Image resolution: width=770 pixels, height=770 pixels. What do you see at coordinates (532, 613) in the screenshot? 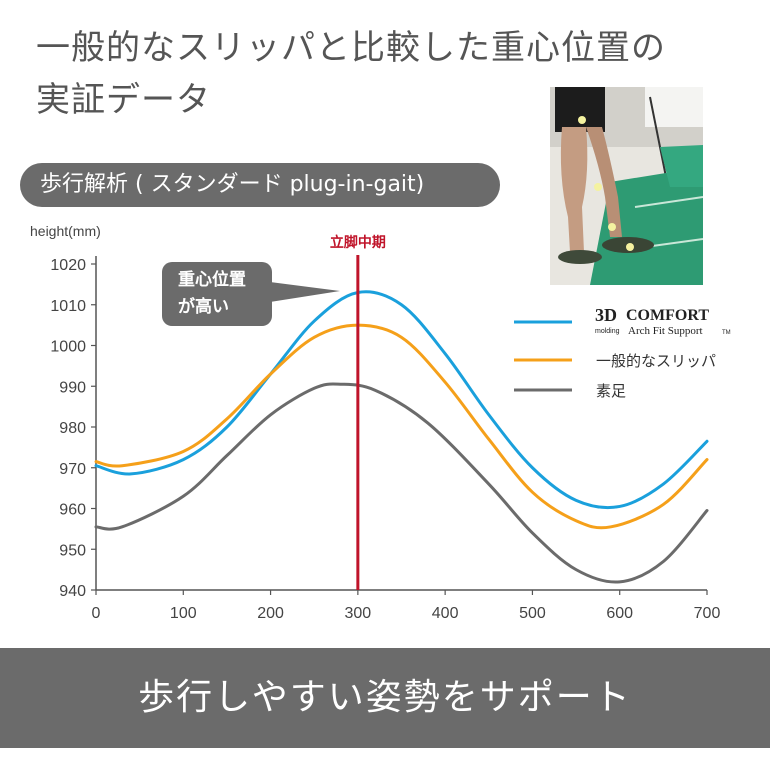
I see `x-tick-label: 500` at bounding box center [532, 613].